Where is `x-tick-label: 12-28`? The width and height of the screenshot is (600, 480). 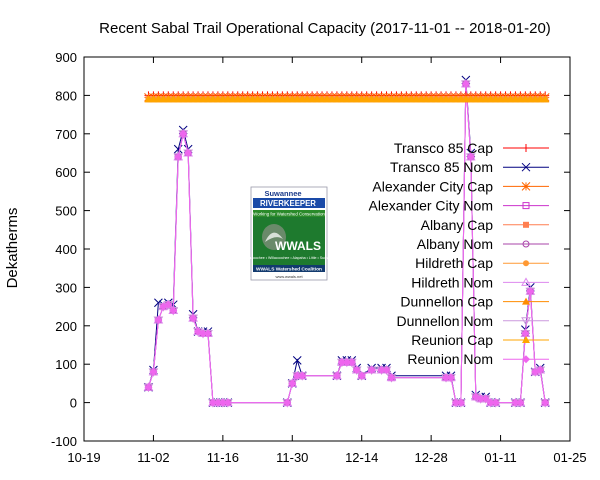
x-tick-label: 12-28 is located at coordinates (431, 457).